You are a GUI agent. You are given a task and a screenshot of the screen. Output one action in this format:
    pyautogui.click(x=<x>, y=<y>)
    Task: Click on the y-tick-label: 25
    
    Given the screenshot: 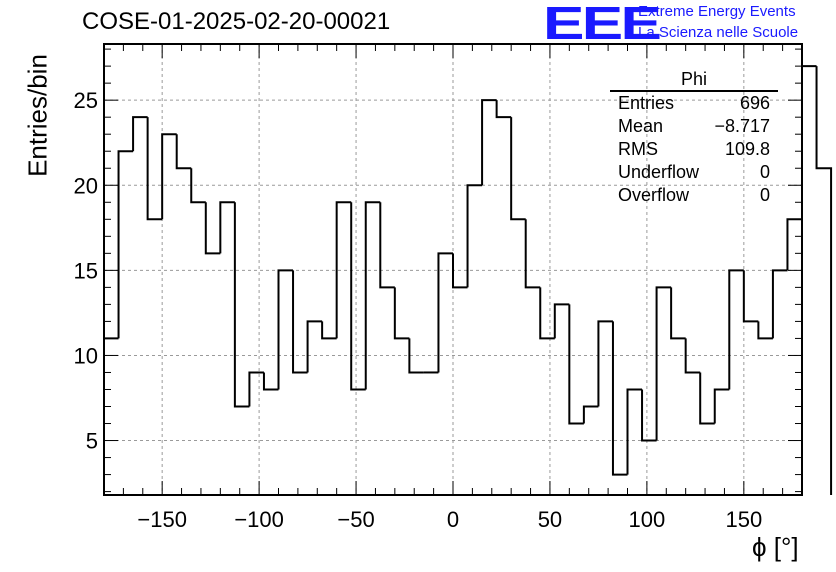 What is the action you would take?
    pyautogui.click(x=86, y=100)
    